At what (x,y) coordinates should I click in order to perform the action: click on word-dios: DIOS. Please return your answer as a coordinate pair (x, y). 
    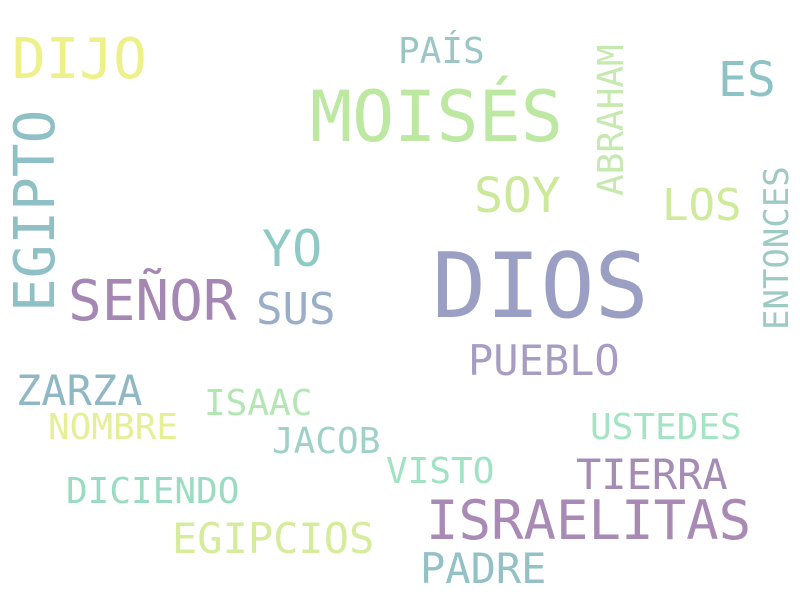
    Looking at the image, I should click on (540, 286).